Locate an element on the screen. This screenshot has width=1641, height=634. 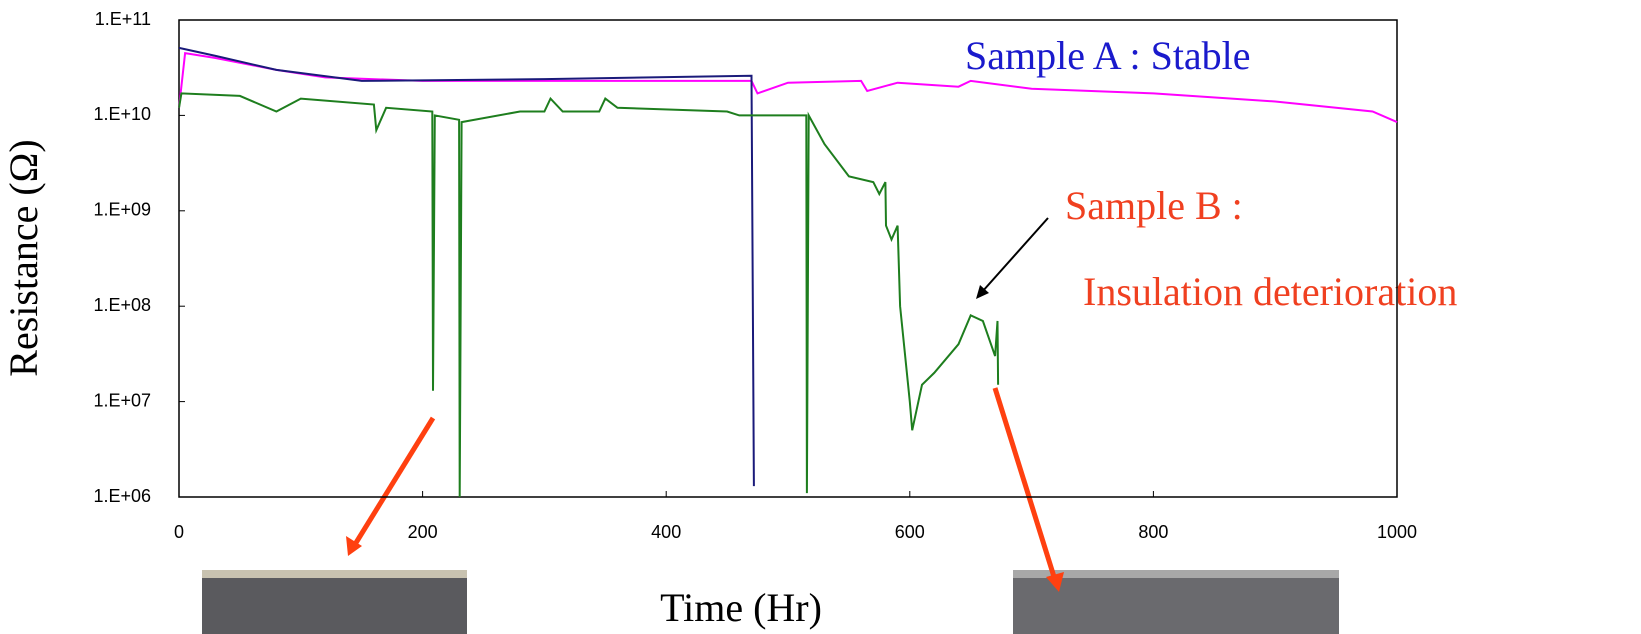
x-tick-label: 600 is located at coordinates (910, 532).